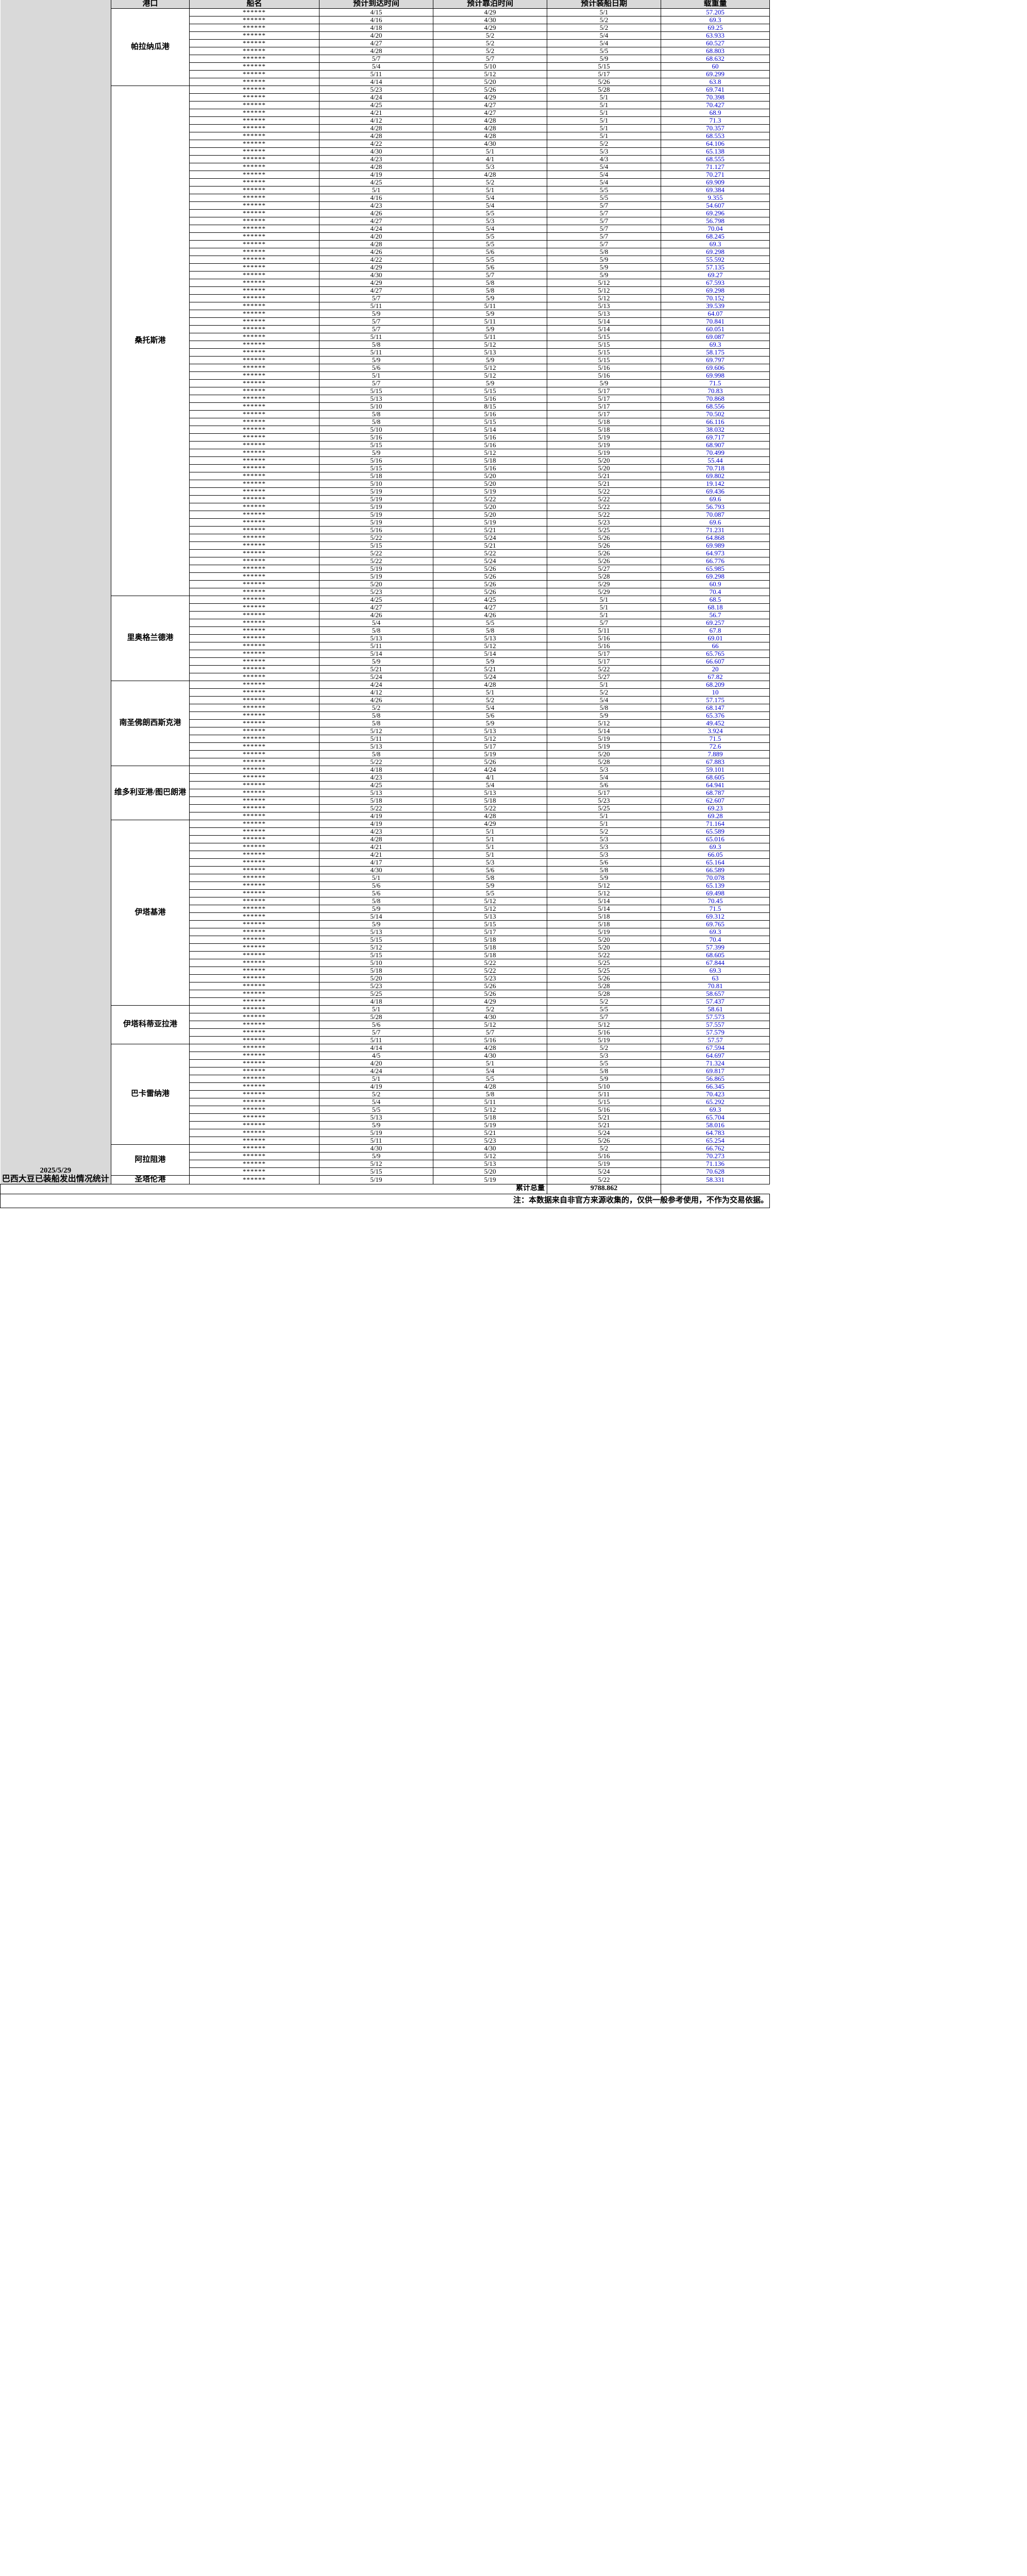 The width and height of the screenshot is (1027, 2576). What do you see at coordinates (376, 1164) in the screenshot?
I see `cell-eta: 5/12` at bounding box center [376, 1164].